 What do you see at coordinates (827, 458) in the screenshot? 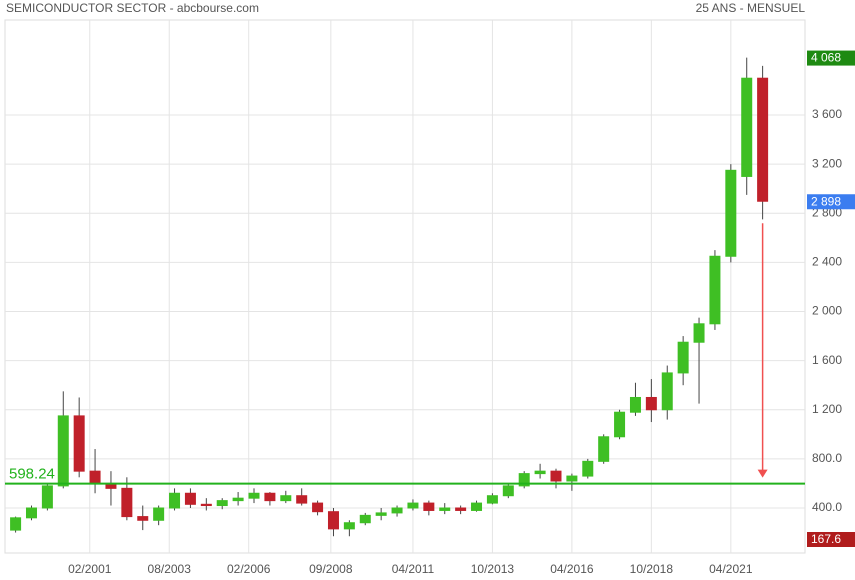
I see `y-tick-label: 800.0` at bounding box center [827, 458].